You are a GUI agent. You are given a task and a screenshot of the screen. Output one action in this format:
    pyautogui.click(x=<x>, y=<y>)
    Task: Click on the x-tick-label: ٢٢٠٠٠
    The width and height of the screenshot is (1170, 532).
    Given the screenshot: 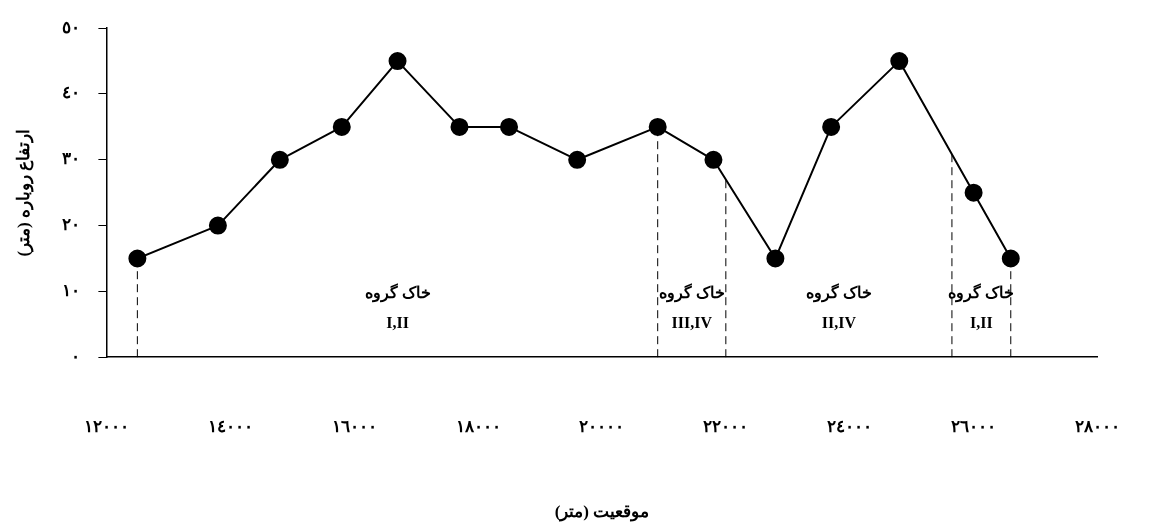 What is the action you would take?
    pyautogui.click(x=726, y=426)
    